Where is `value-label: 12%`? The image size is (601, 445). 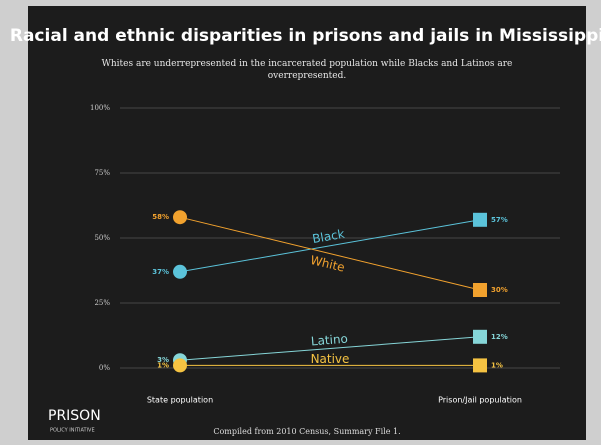
value-label: 12% is located at coordinates (499, 337).